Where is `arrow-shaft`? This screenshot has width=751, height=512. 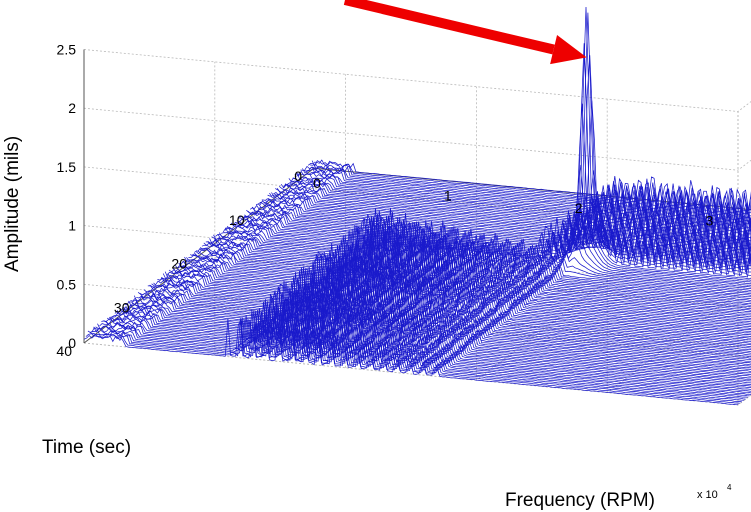
arrow-shaft is located at coordinates (449, 27).